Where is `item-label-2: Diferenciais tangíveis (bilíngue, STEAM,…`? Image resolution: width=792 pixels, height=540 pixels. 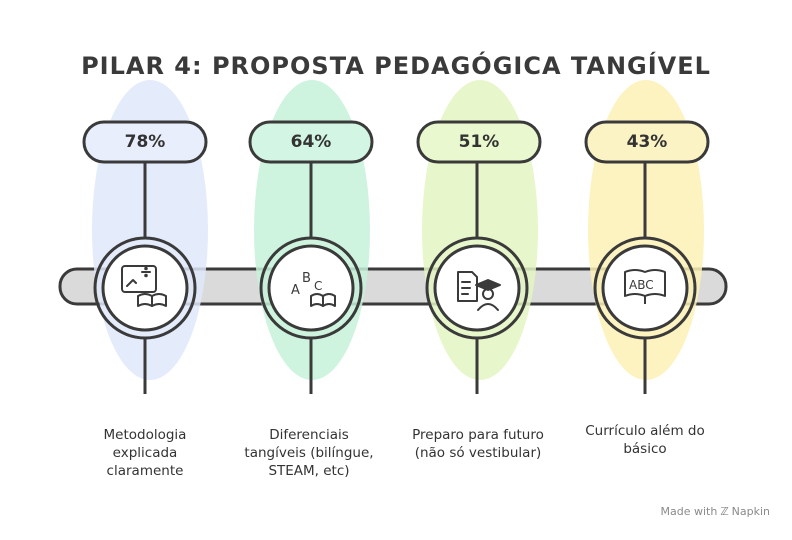
item-label-2: Diferenciais tangíveis (bilíngue, STEAM,… is located at coordinates (309, 453).